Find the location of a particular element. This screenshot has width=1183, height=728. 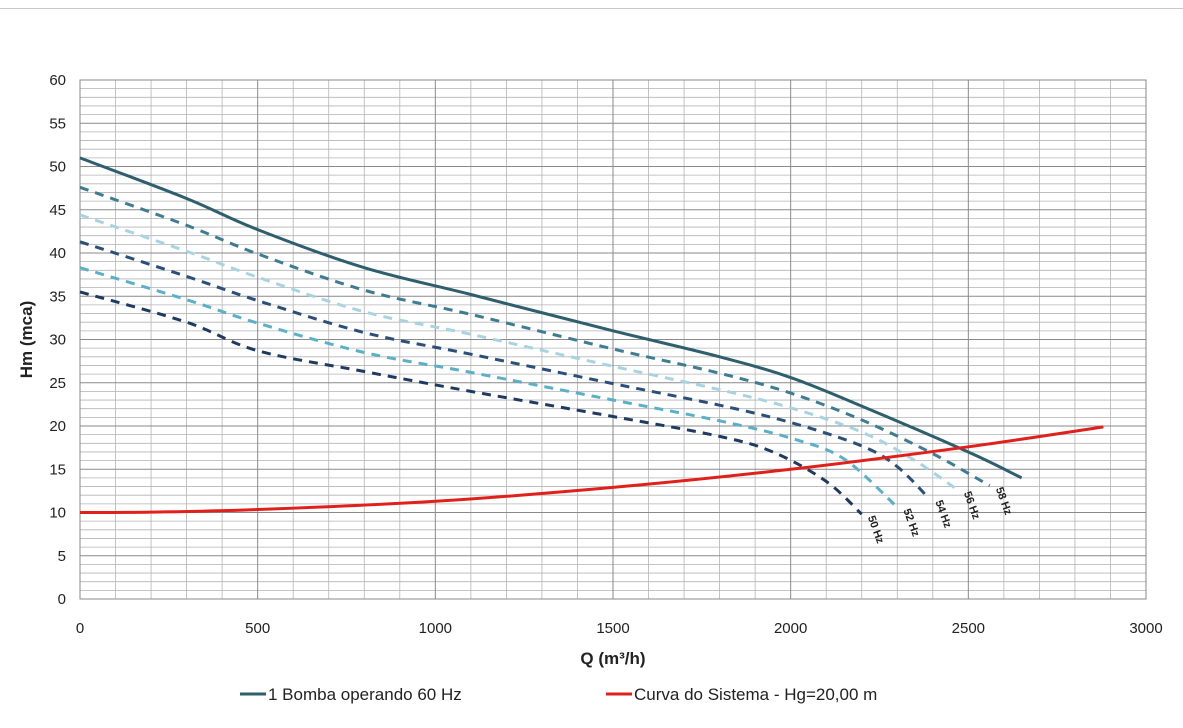

y-tick-label: 55 is located at coordinates (57, 123).